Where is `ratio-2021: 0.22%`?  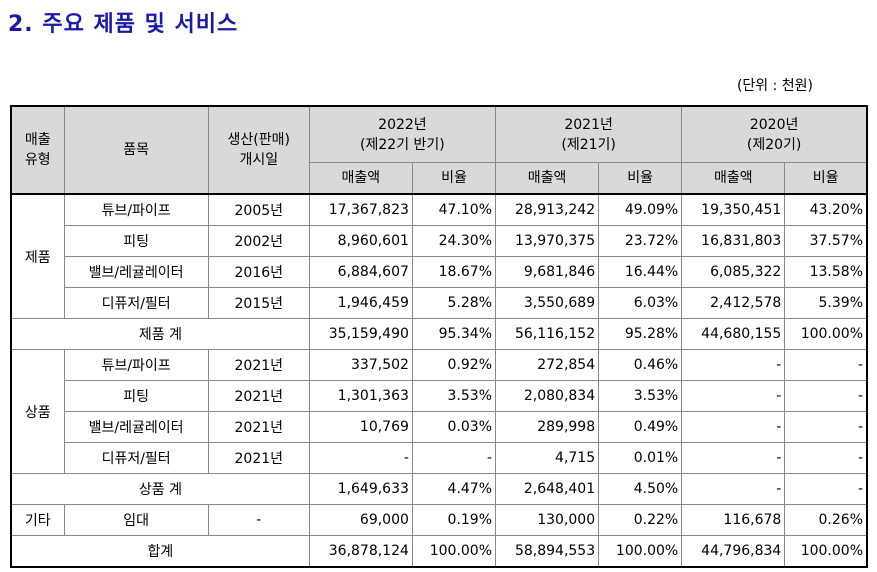
ratio-2021: 0.22% is located at coordinates (640, 520).